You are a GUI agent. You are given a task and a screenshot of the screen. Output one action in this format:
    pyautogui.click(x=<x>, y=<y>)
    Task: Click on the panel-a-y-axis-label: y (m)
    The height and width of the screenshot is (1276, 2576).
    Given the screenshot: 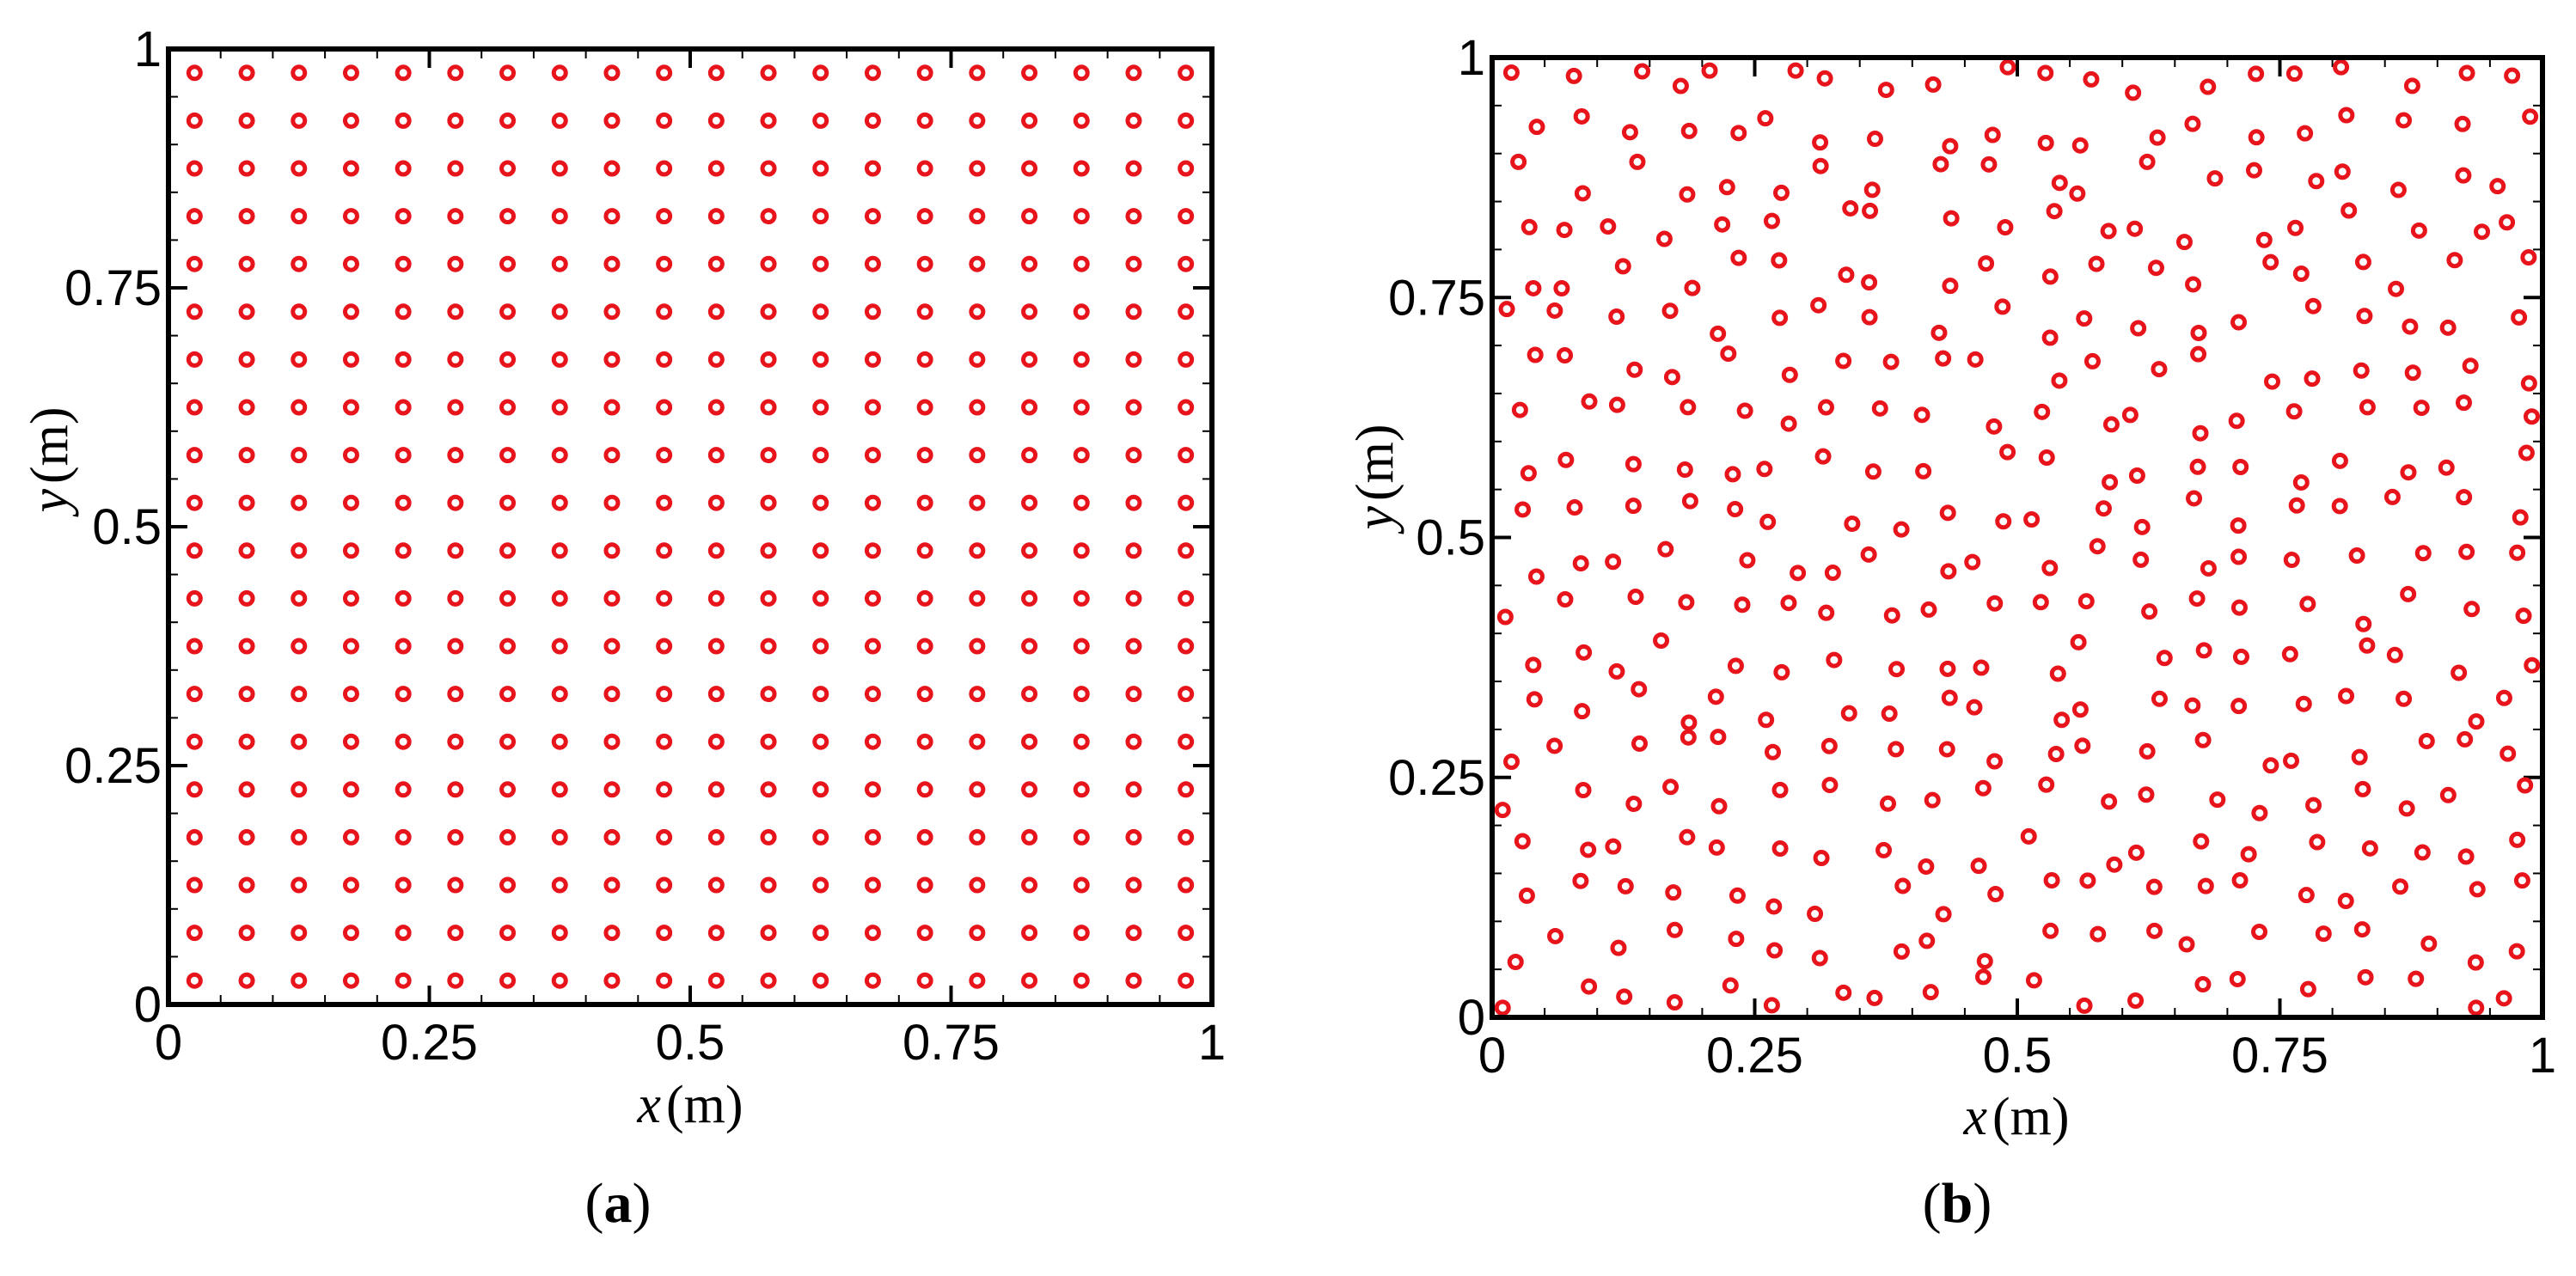 What is the action you would take?
    pyautogui.click(x=50, y=461)
    